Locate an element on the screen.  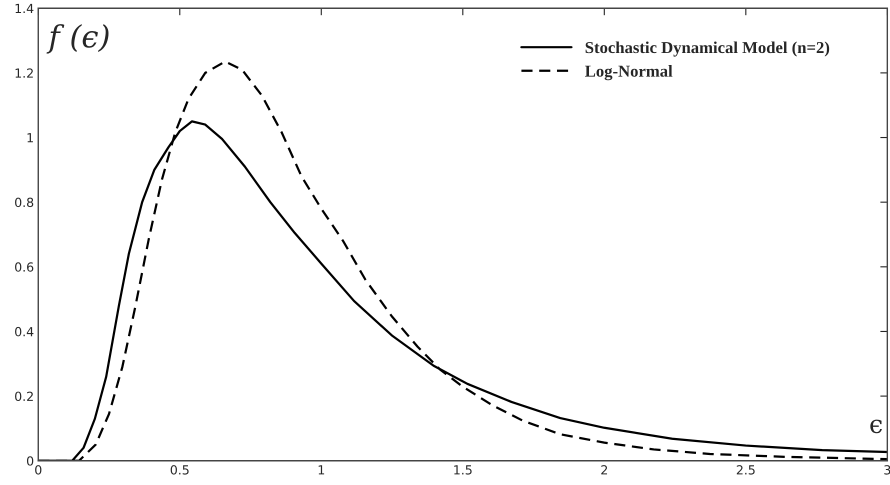
legend-label: Log-Normal is located at coordinates (628, 72).